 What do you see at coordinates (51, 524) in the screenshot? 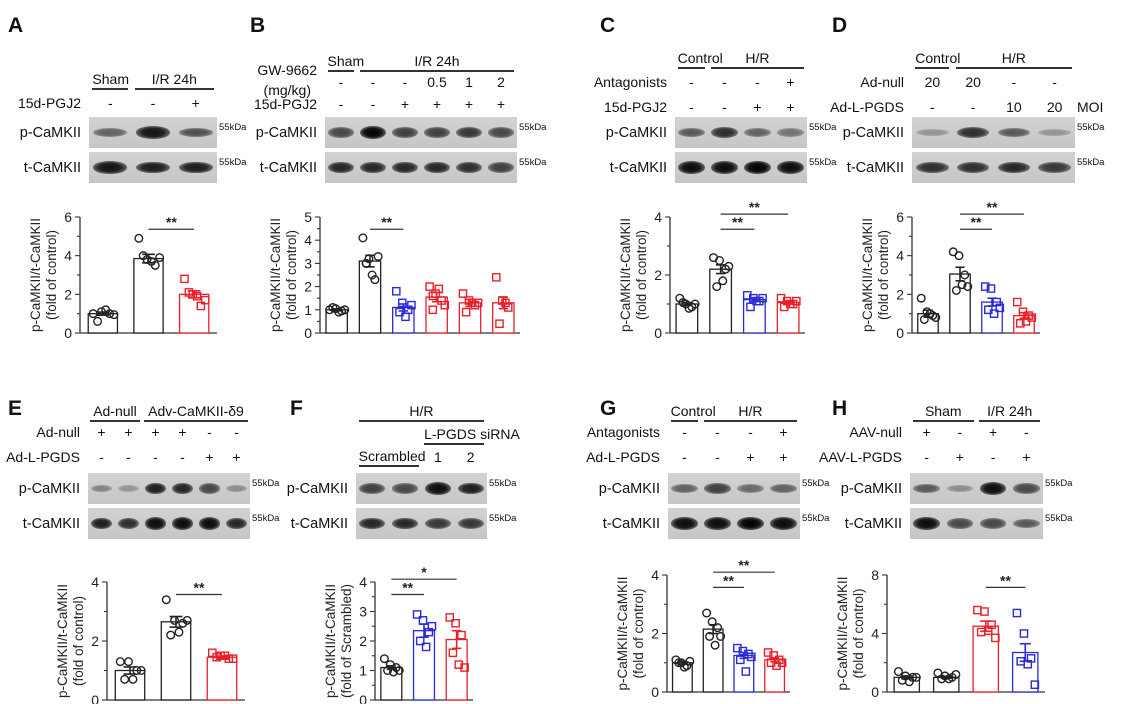
I see `blot-label: t-CaMKII` at bounding box center [51, 524].